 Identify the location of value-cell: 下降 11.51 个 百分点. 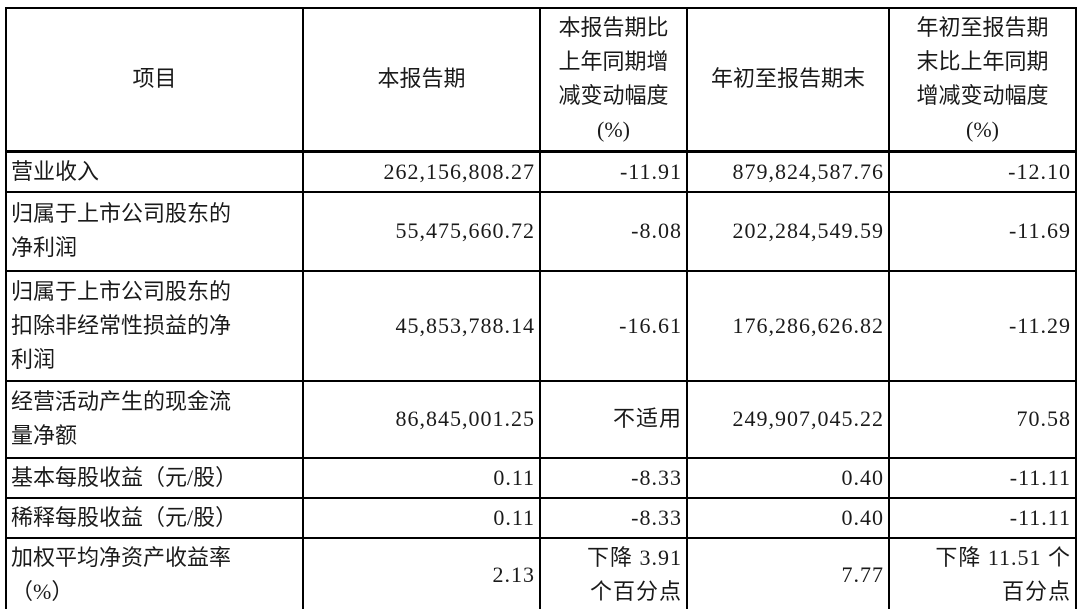
(982, 572).